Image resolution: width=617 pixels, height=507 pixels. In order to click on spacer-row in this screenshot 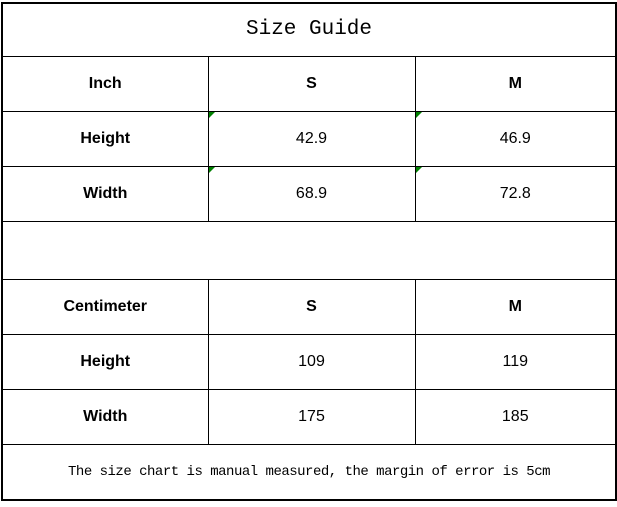, I will do `click(309, 250)`.